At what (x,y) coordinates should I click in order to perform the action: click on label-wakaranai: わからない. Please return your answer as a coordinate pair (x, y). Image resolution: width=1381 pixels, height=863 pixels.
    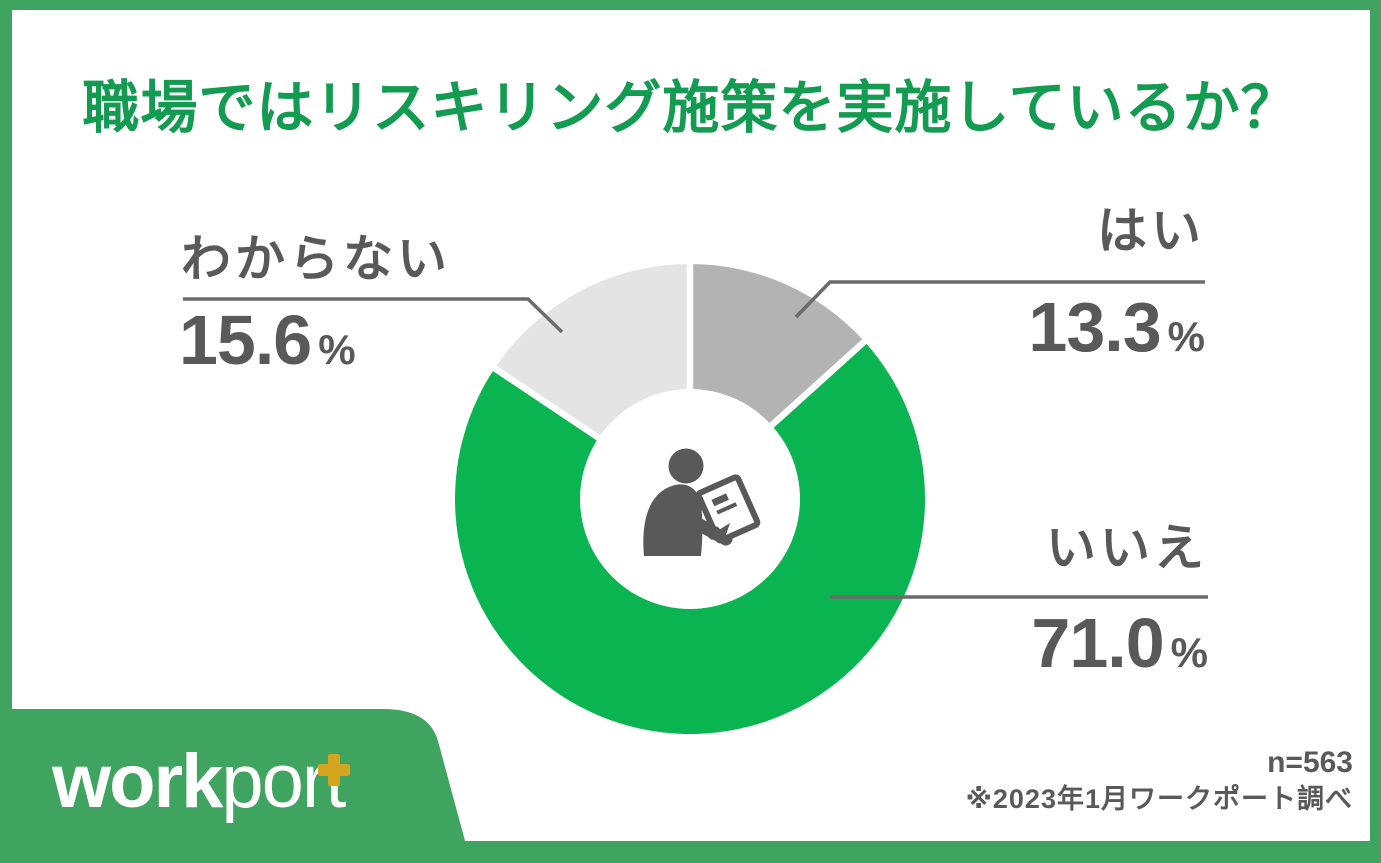
    Looking at the image, I should click on (316, 259).